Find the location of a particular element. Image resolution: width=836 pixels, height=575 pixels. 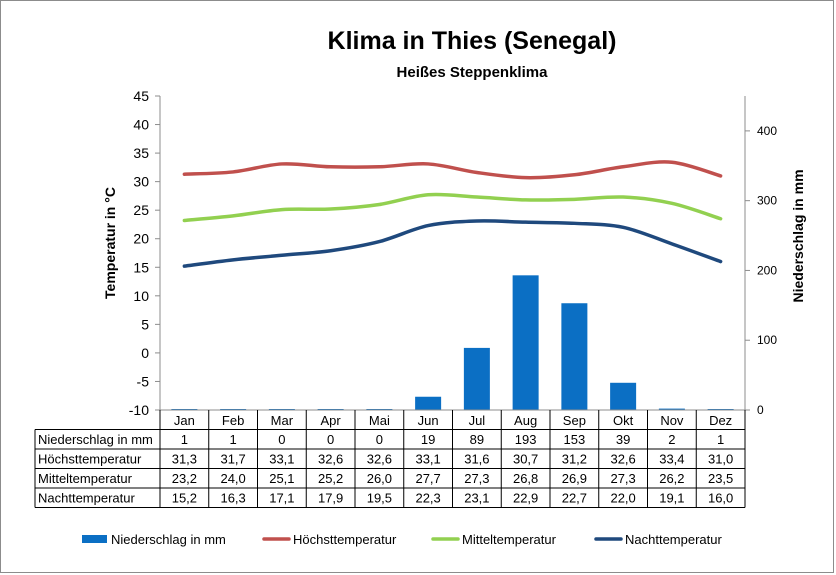

month-label-mar: Mar is located at coordinates (282, 420).